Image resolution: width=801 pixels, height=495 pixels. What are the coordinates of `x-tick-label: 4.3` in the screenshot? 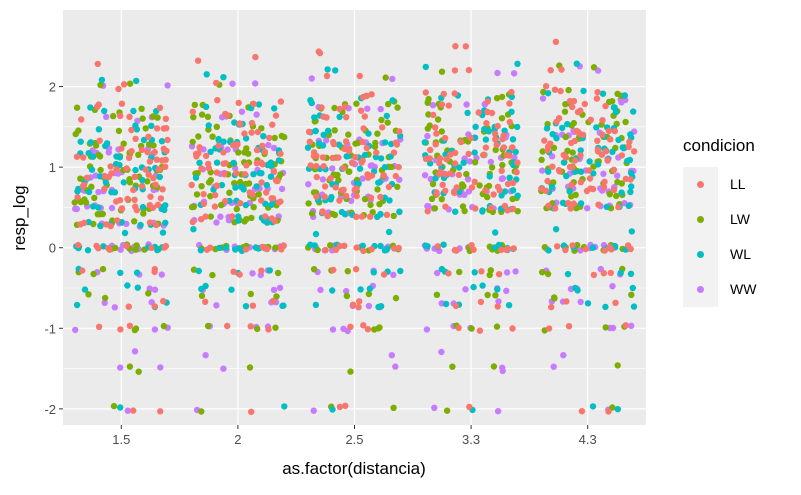 It's located at (588, 439).